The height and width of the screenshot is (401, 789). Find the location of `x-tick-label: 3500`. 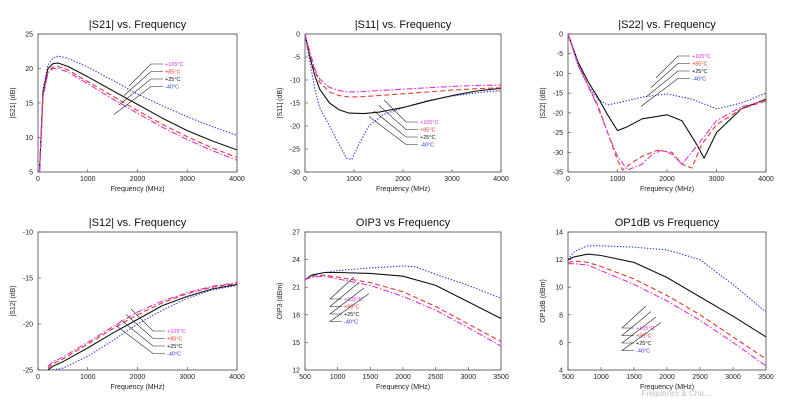

x-tick-label: 3500 is located at coordinates (501, 377).